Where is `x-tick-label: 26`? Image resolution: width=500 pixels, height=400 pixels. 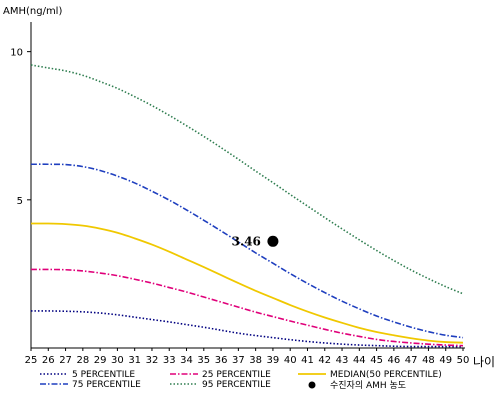 x-tick-label: 26 is located at coordinates (48, 360).